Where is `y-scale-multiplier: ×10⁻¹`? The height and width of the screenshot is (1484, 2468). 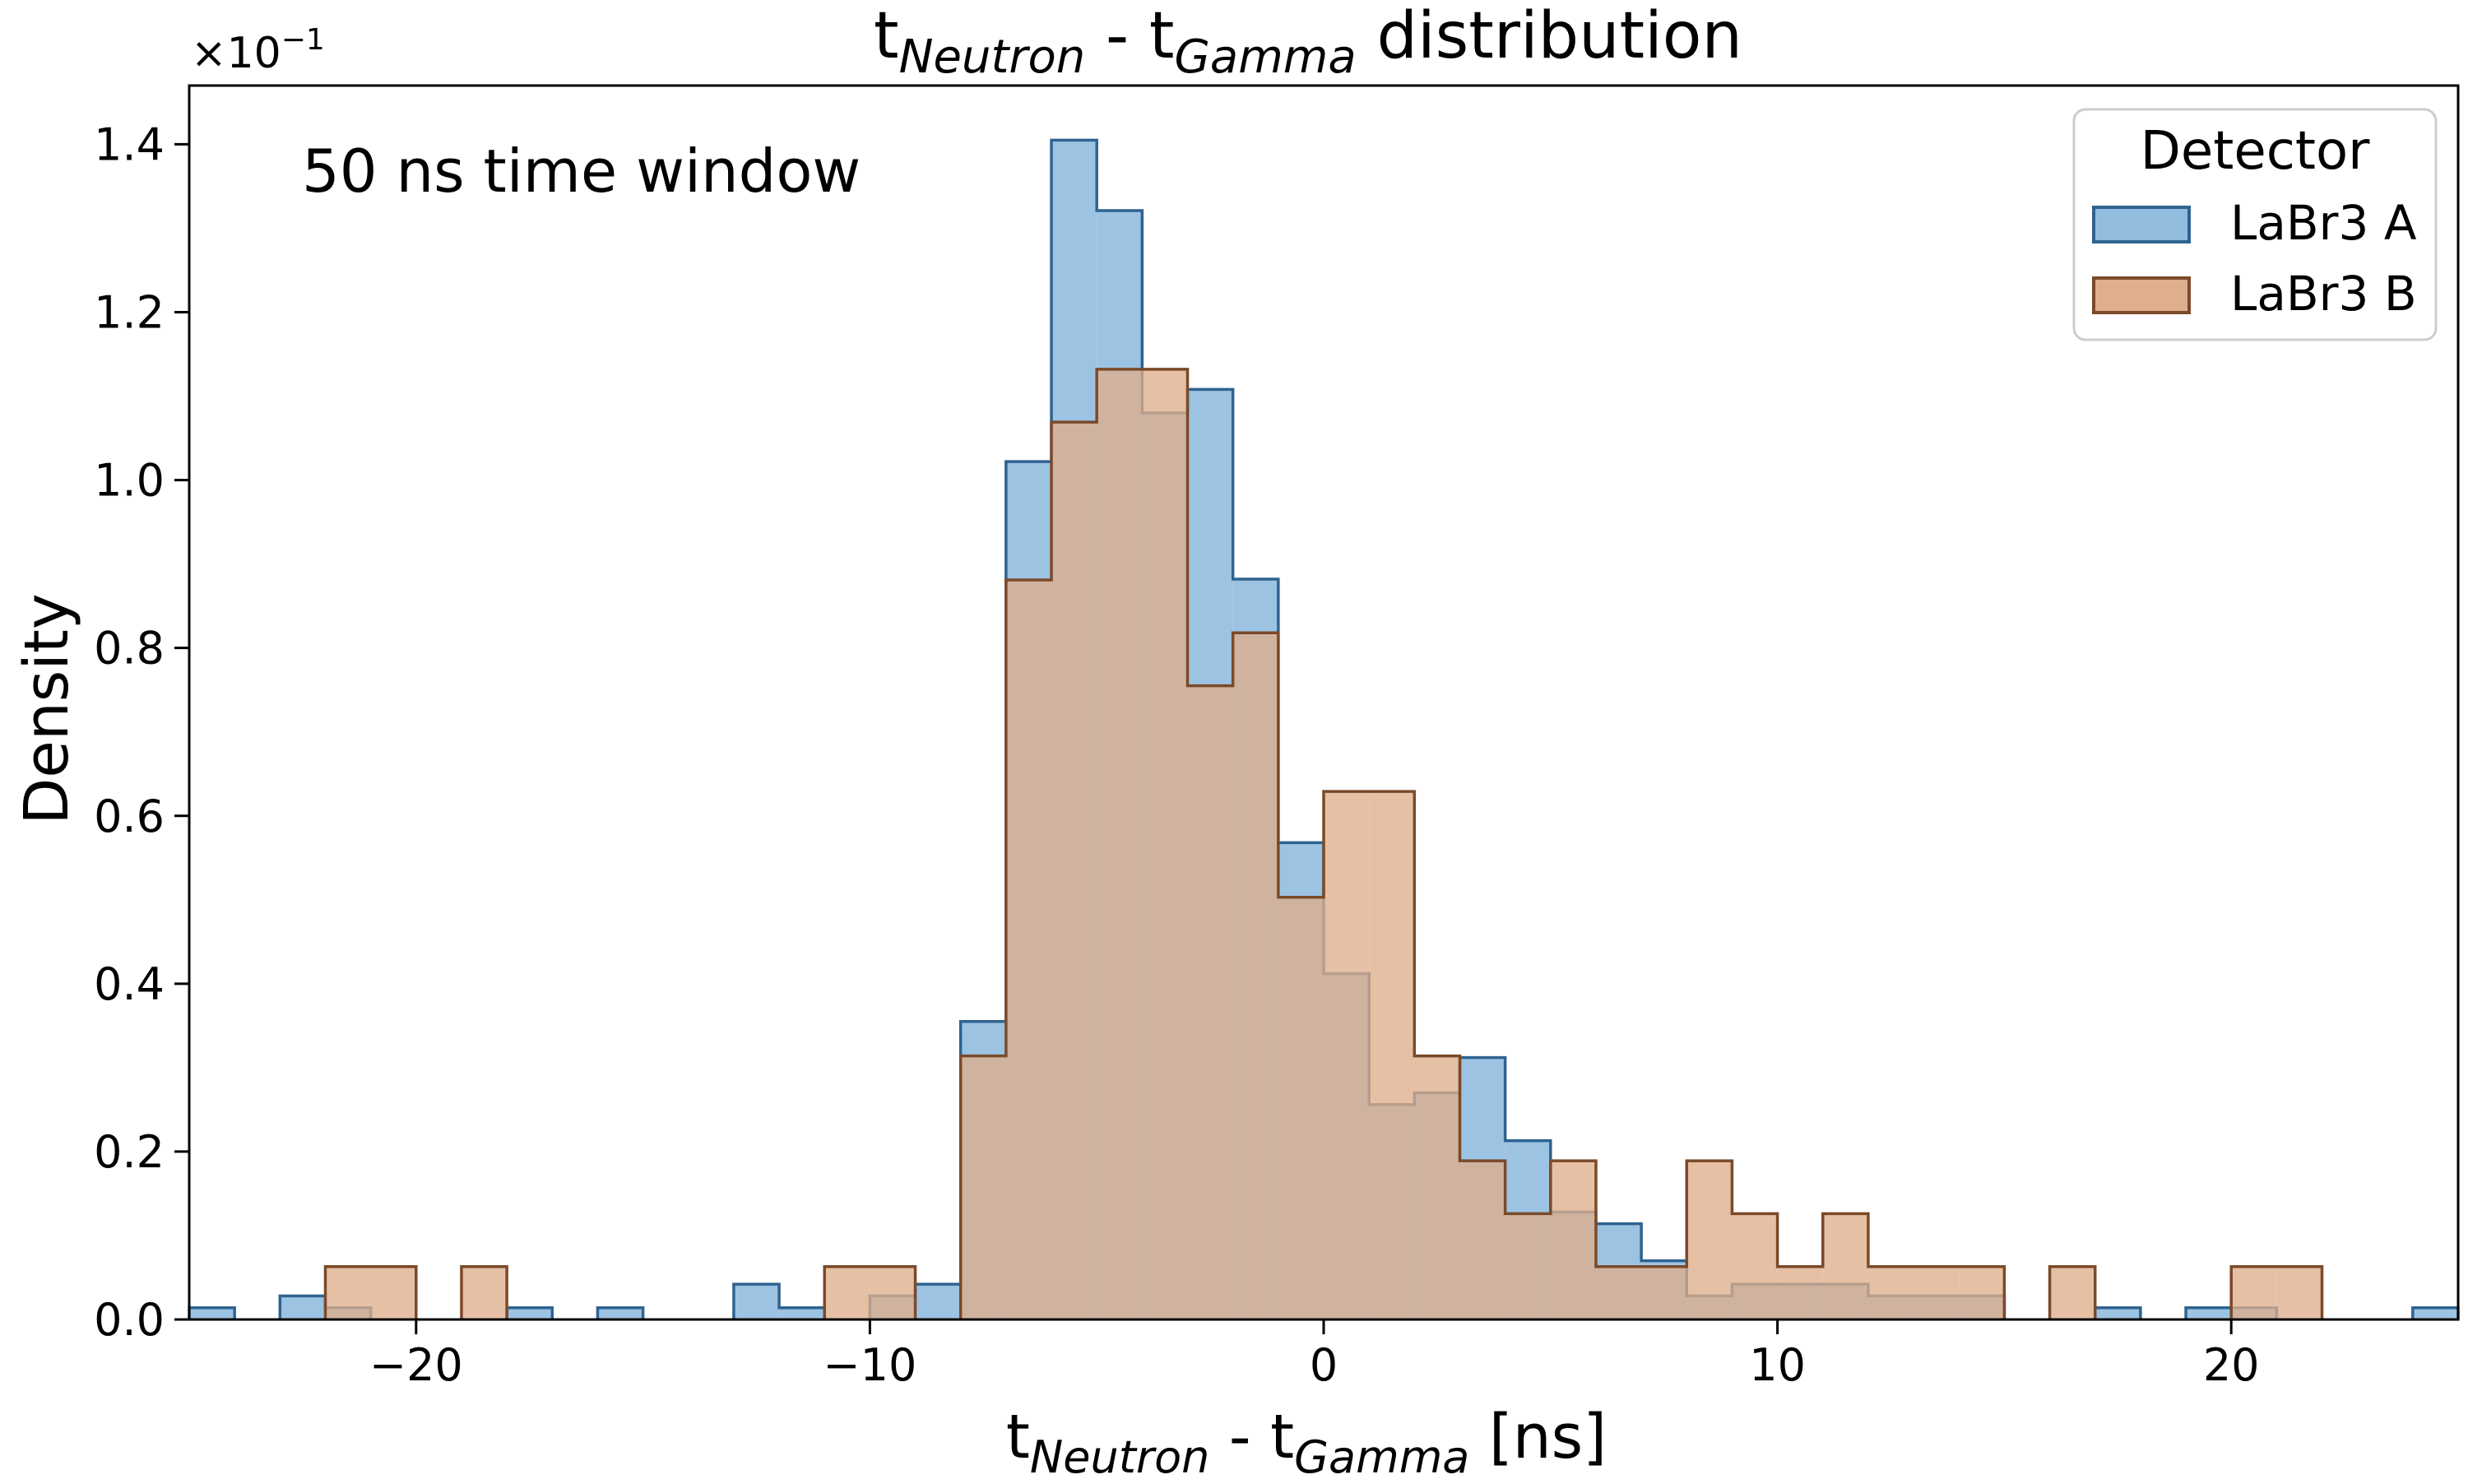 y-scale-multiplier: ×10⁻¹ is located at coordinates (258, 50).